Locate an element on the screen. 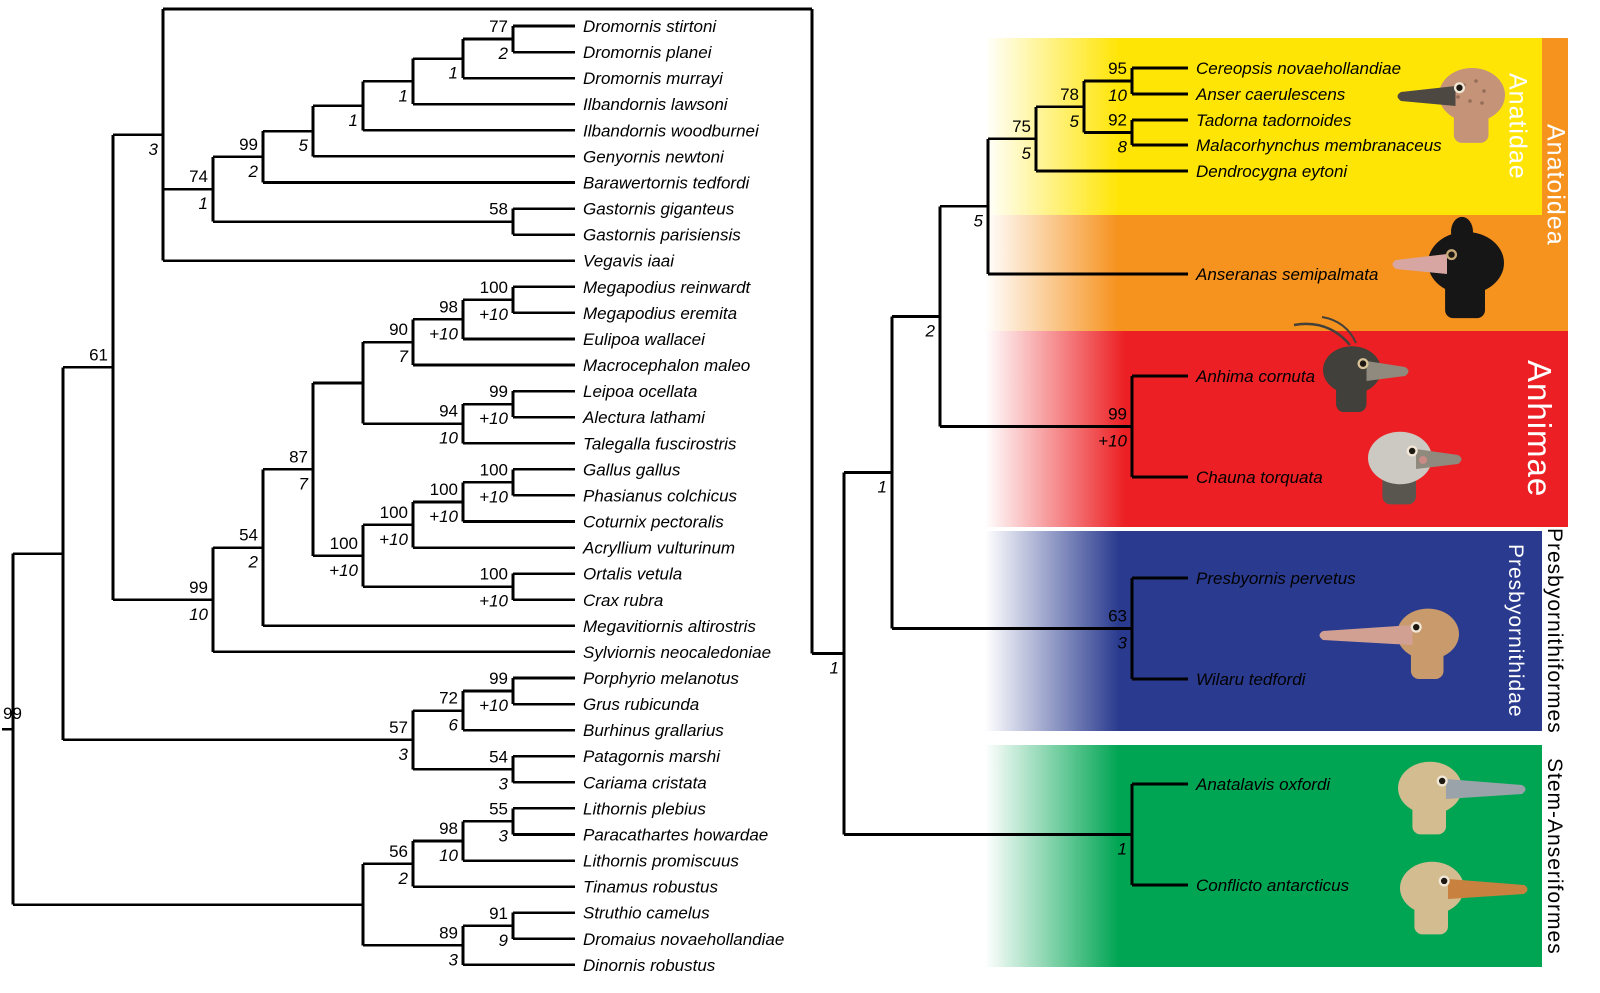 The width and height of the screenshot is (1600, 993). tip-label-anseranas-semipalmata: Anseranas semipalmata is located at coordinates (1286, 274).